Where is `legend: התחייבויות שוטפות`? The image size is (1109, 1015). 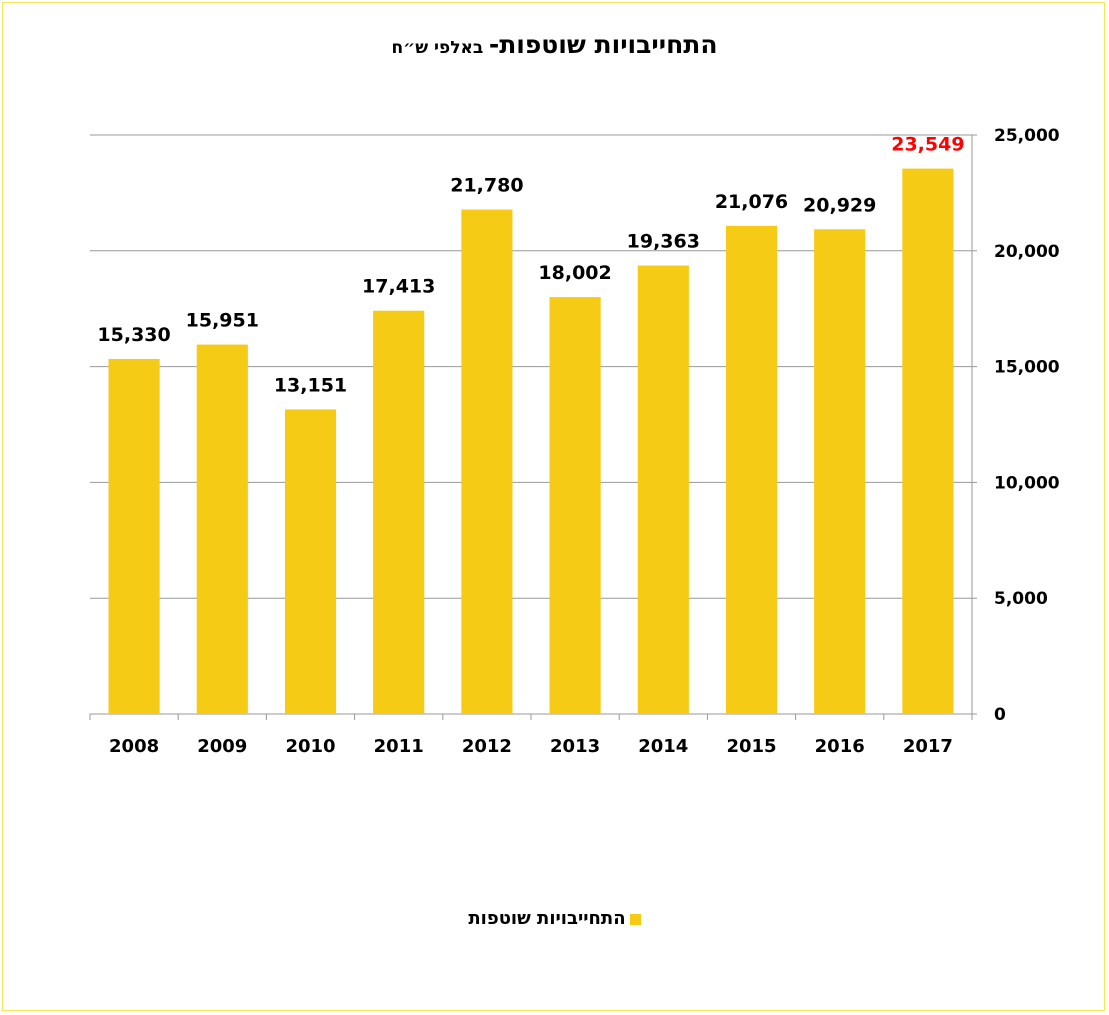 legend: התחייבויות שוטפות is located at coordinates (554, 918).